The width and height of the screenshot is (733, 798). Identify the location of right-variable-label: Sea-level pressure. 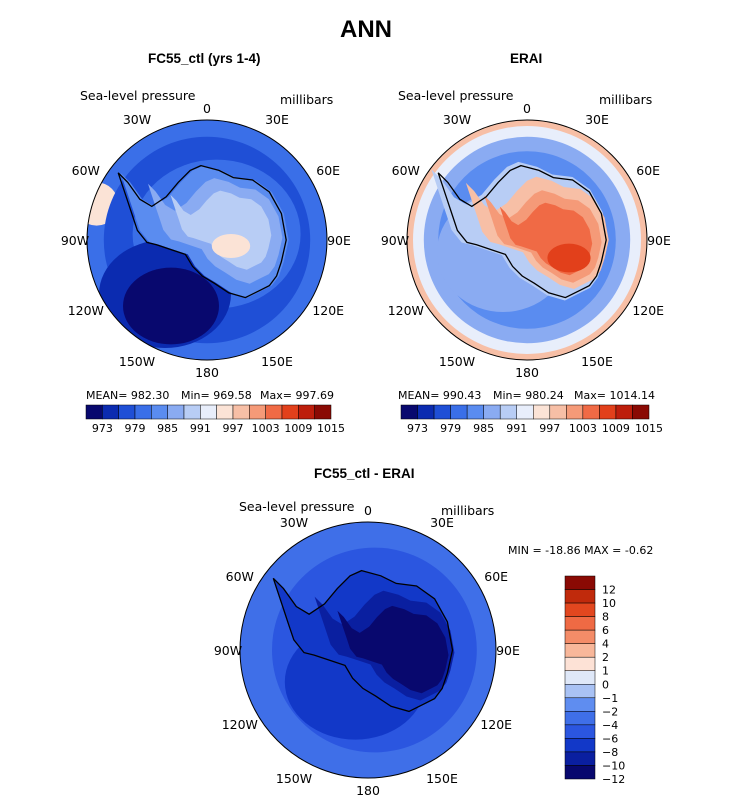
(456, 95).